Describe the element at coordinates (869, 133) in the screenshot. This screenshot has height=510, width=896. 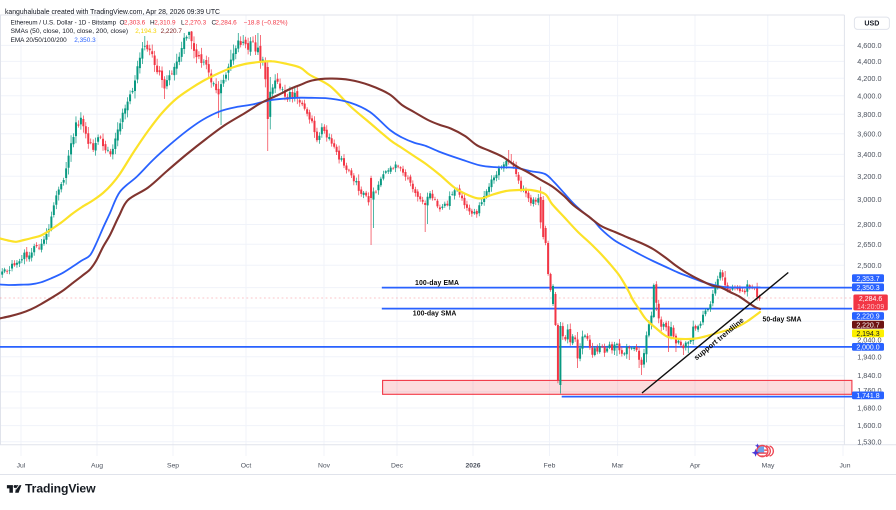
I see `svg-text: 3,600.0` at that location.